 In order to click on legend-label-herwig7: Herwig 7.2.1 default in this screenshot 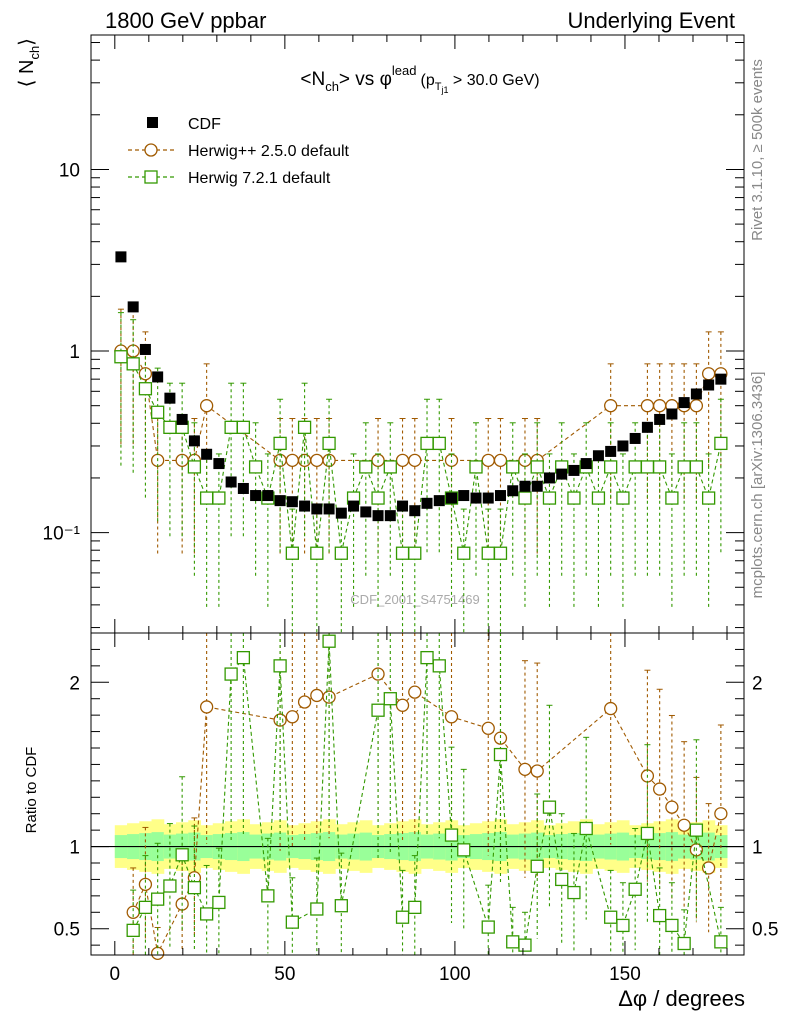, I will do `click(259, 178)`.